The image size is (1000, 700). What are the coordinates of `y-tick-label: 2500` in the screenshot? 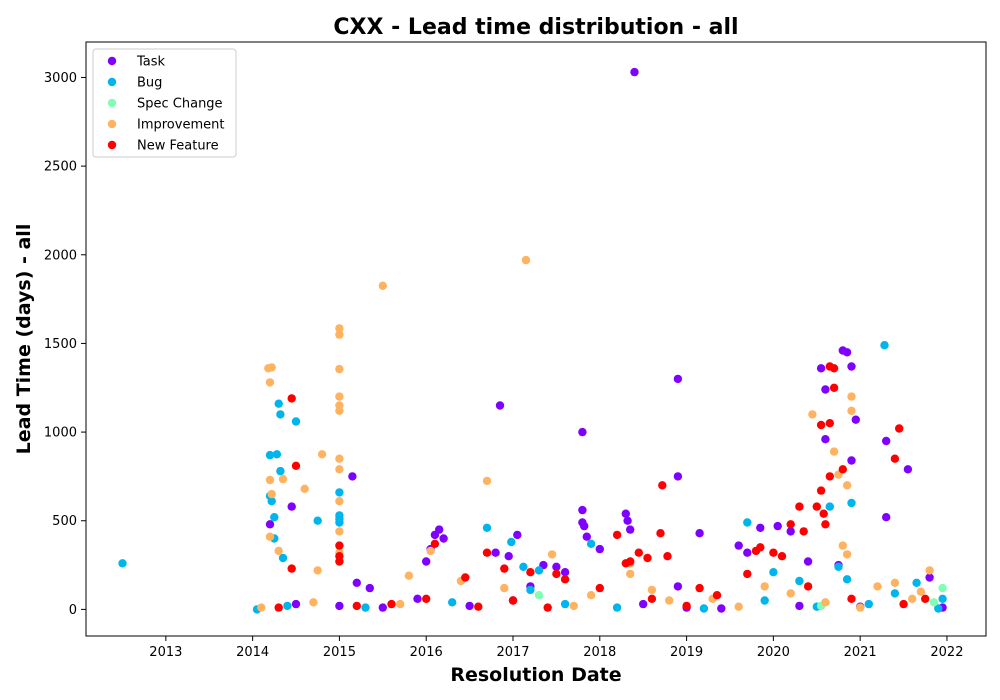 It's located at (60, 167).